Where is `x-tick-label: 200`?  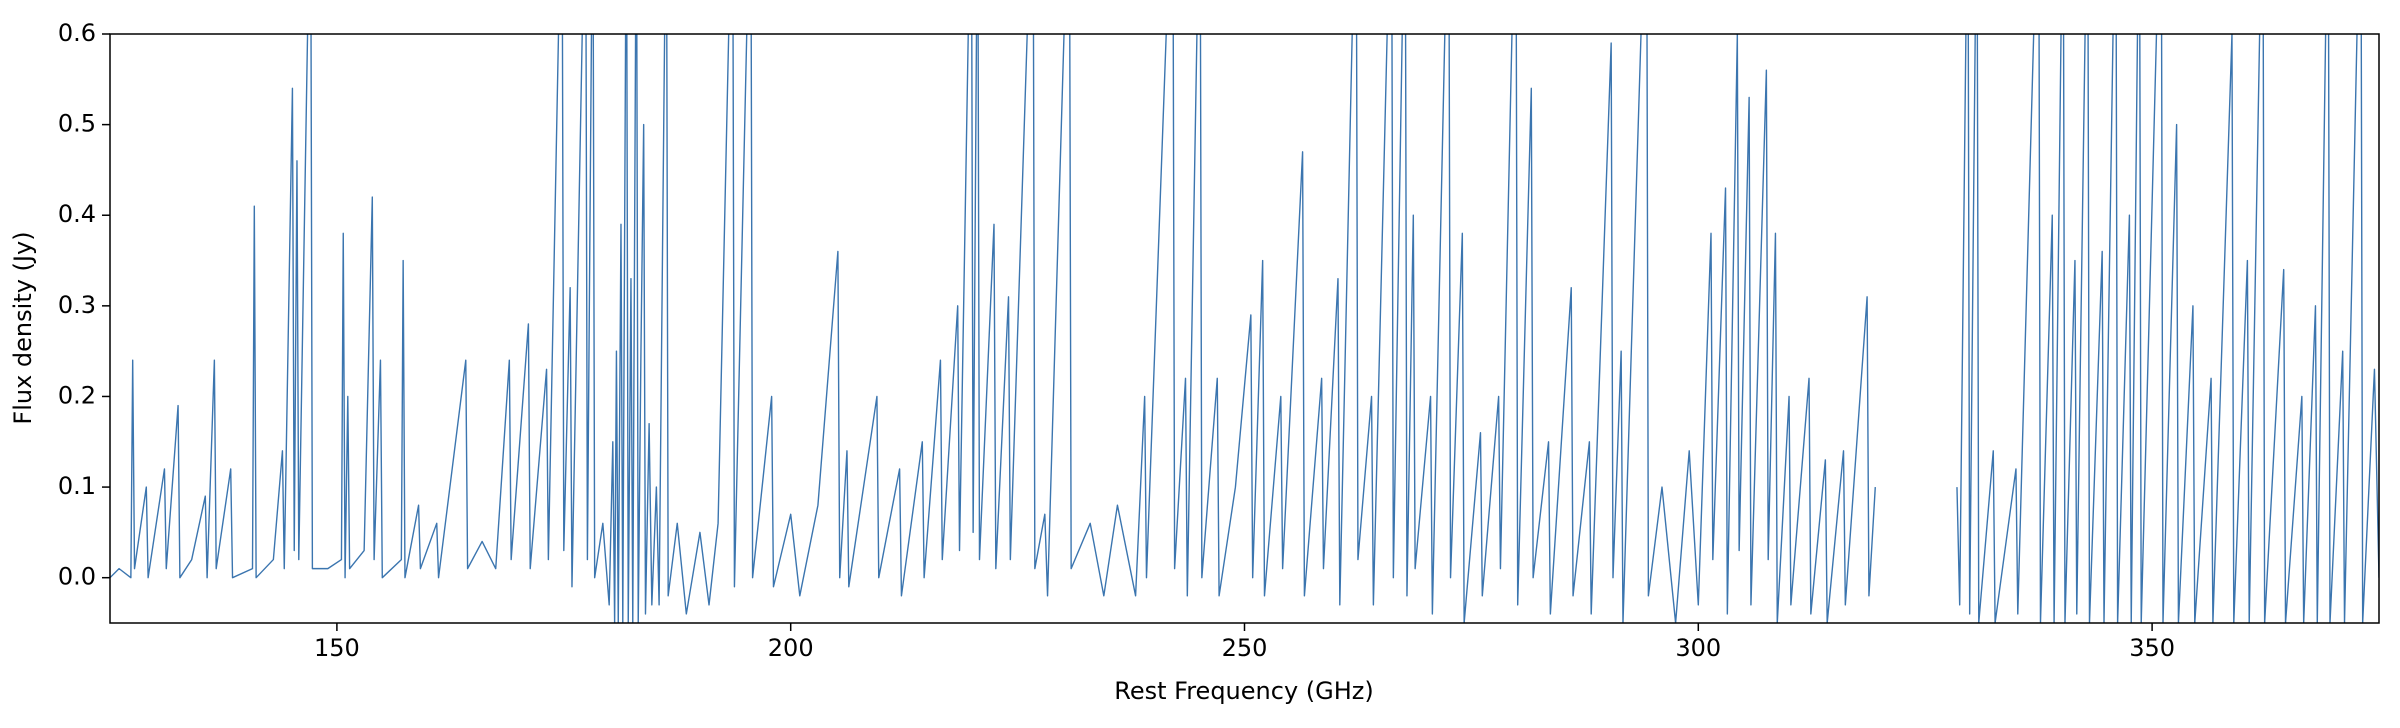
x-tick-label: 200 is located at coordinates (791, 648).